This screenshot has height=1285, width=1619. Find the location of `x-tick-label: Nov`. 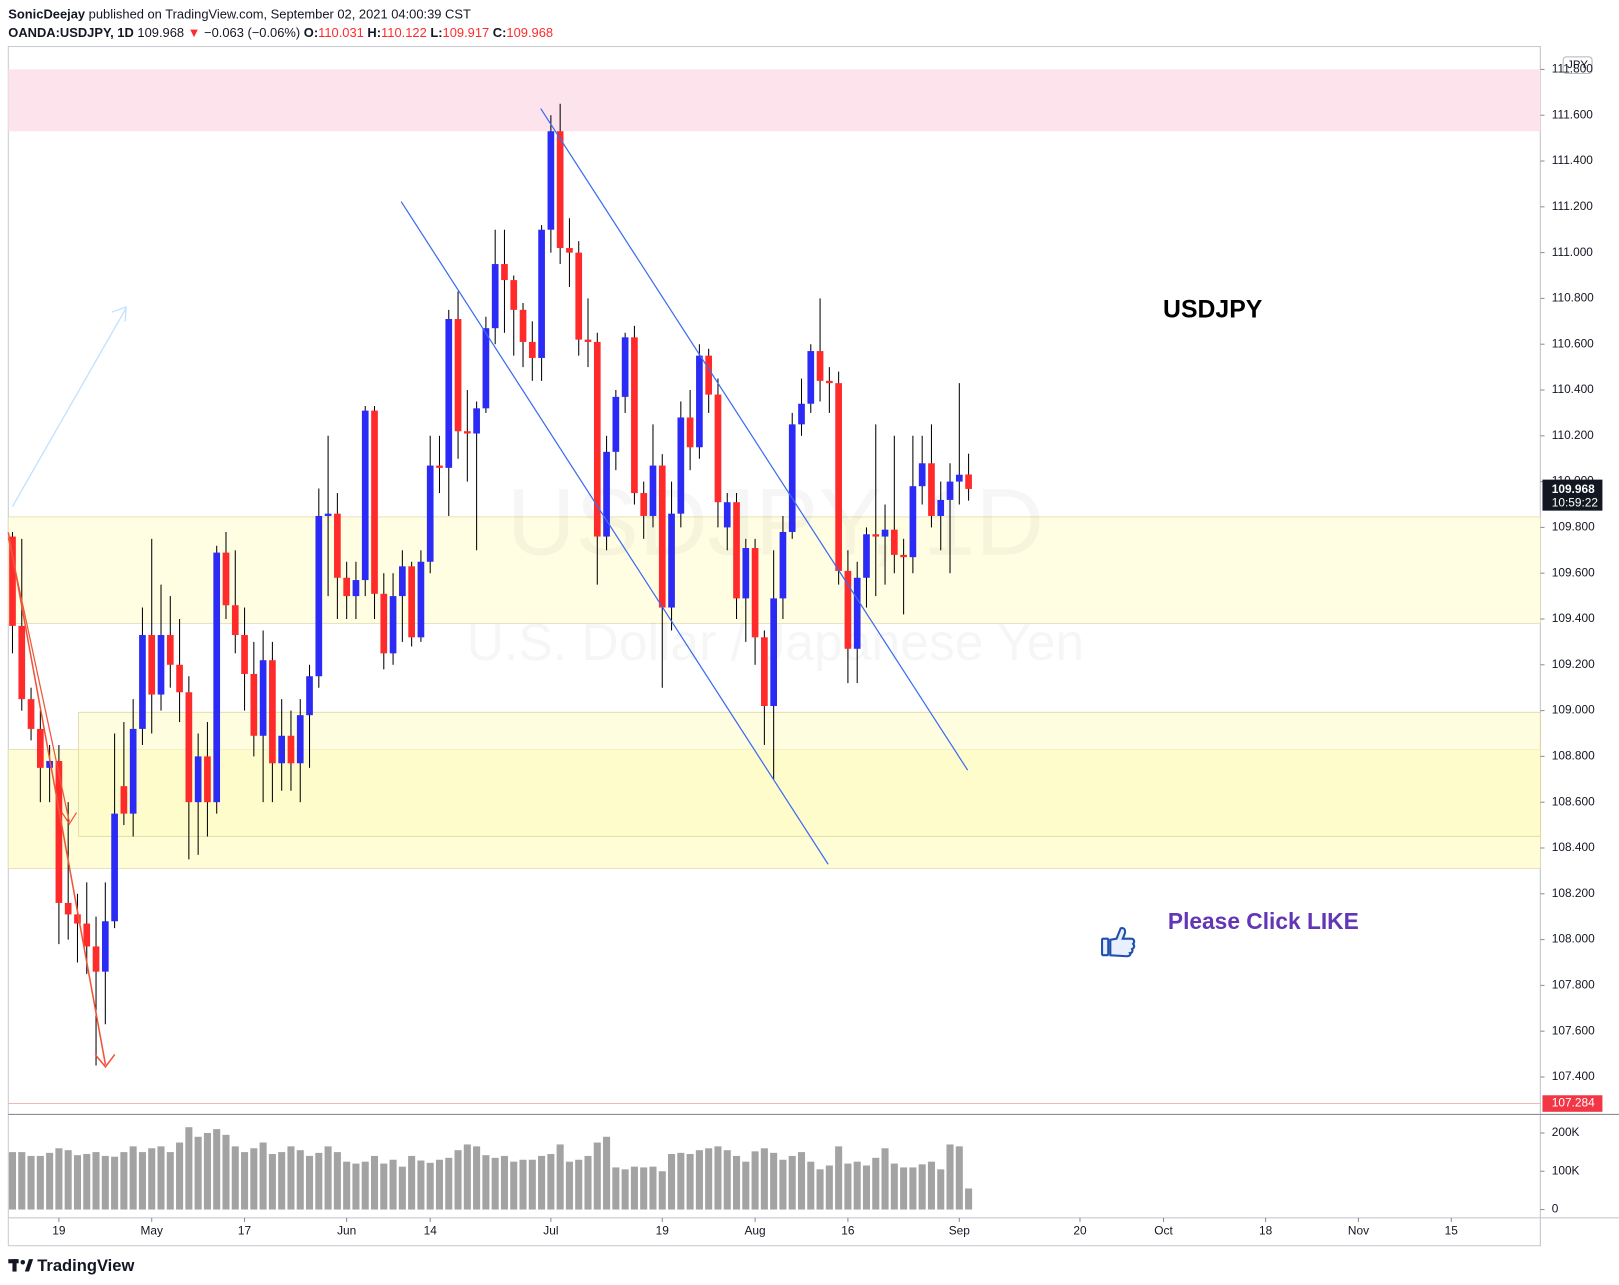

x-tick-label: Nov is located at coordinates (1358, 1230).